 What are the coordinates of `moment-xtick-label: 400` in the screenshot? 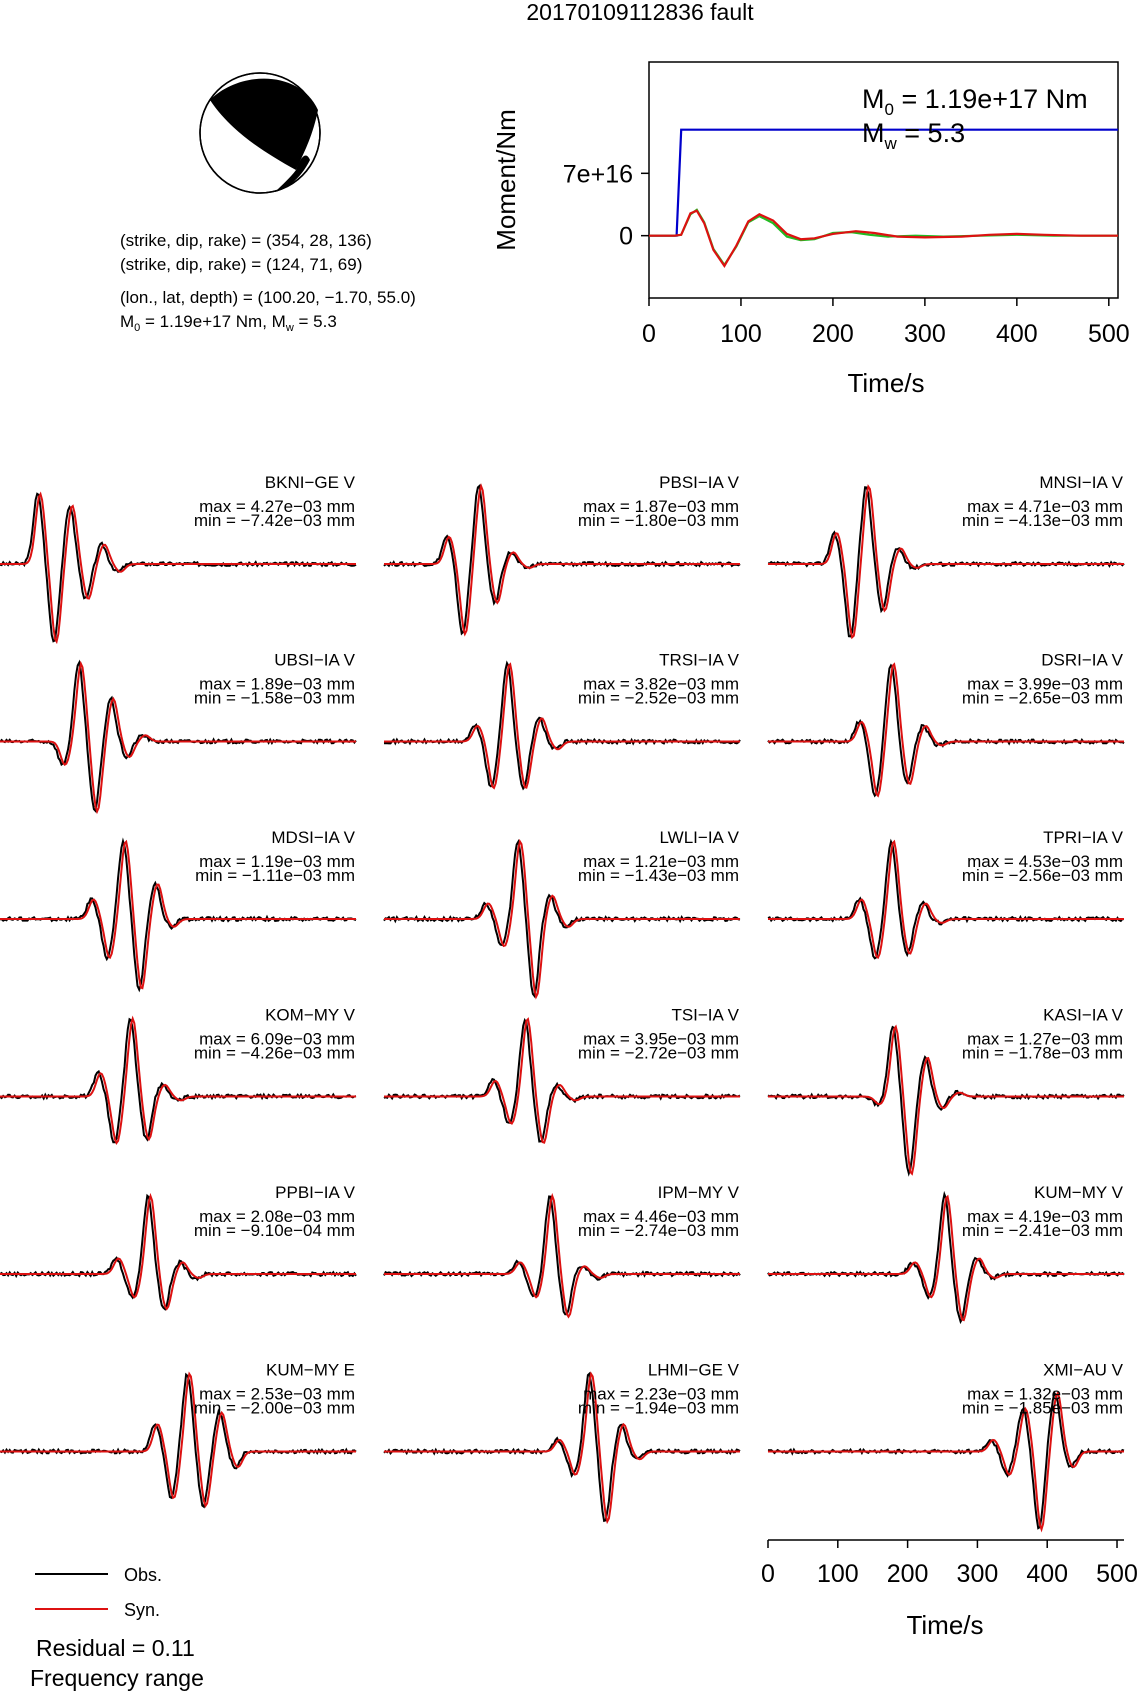 It's located at (1017, 334).